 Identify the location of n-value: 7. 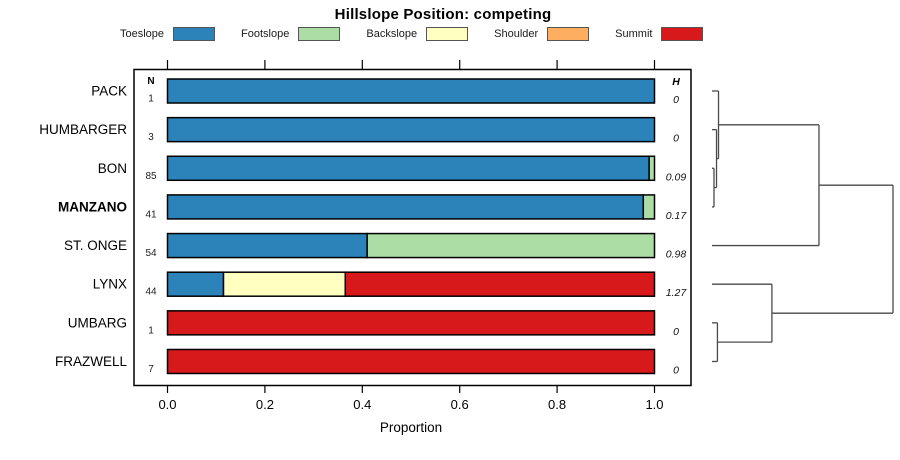
(151, 369).